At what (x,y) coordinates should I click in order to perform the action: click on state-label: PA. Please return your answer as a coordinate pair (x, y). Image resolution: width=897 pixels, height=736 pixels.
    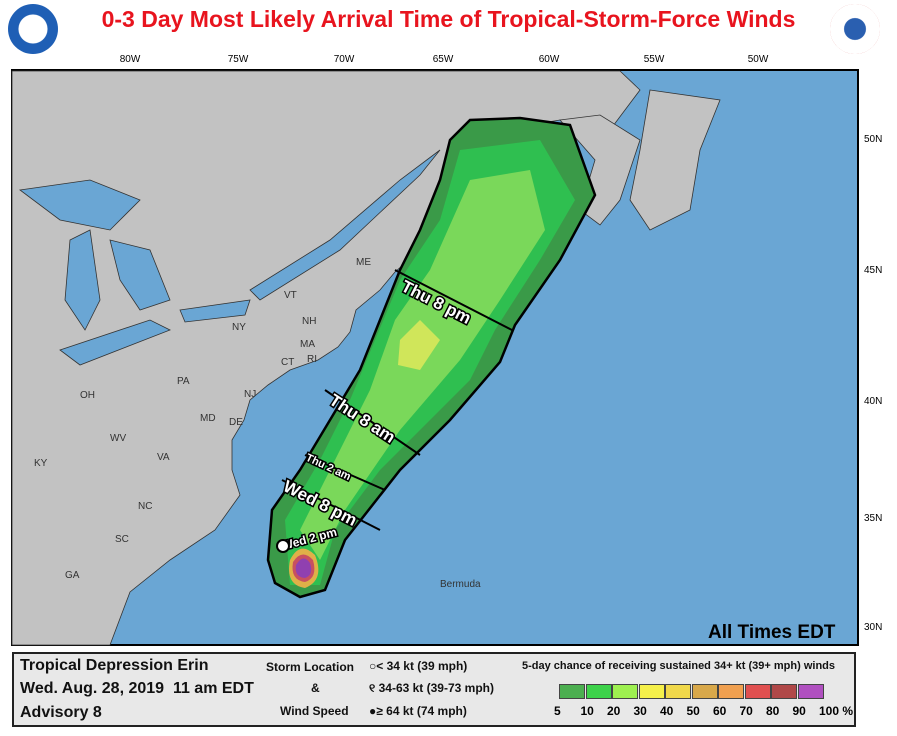
    Looking at the image, I should click on (183, 381).